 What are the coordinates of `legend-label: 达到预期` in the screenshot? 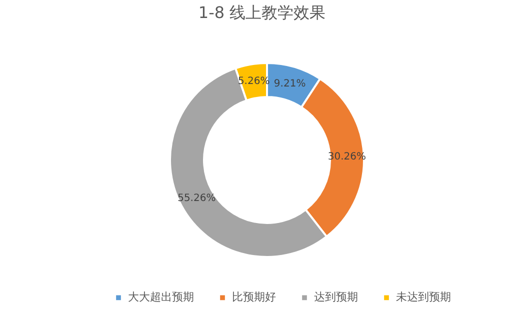 It's located at (336, 297).